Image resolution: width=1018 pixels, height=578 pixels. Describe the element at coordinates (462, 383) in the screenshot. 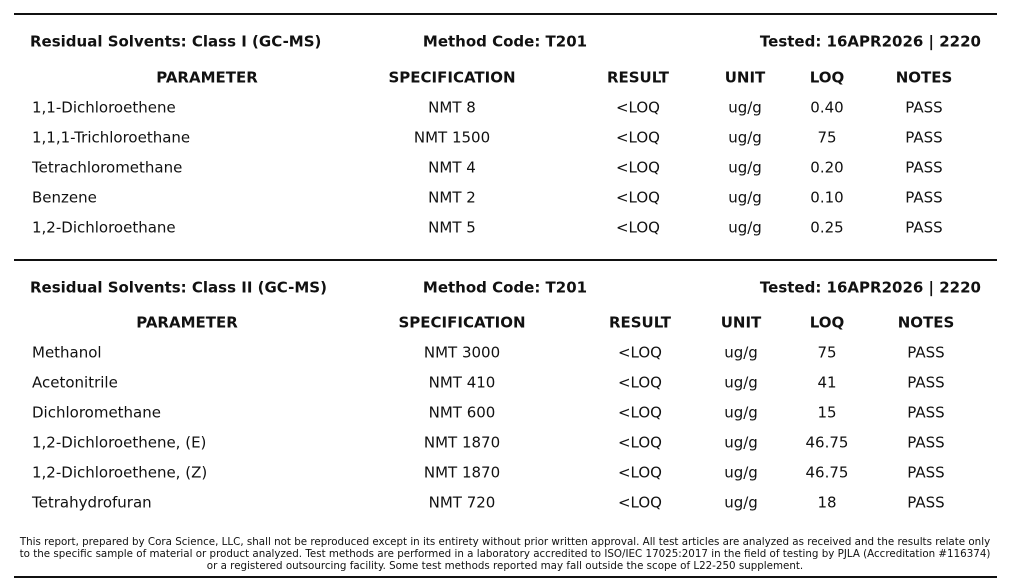

I see `table-cell: NMT 410` at that location.